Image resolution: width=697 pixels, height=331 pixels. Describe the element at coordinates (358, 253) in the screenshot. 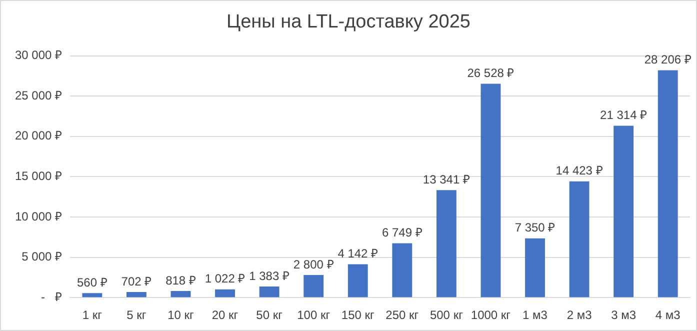

I see `data-label: 4 142 ₽` at that location.